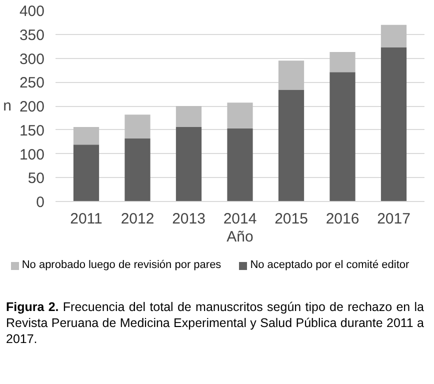 This screenshot has height=384, width=434. Describe the element at coordinates (137, 219) in the screenshot. I see `x-tick-label: 2012` at that location.